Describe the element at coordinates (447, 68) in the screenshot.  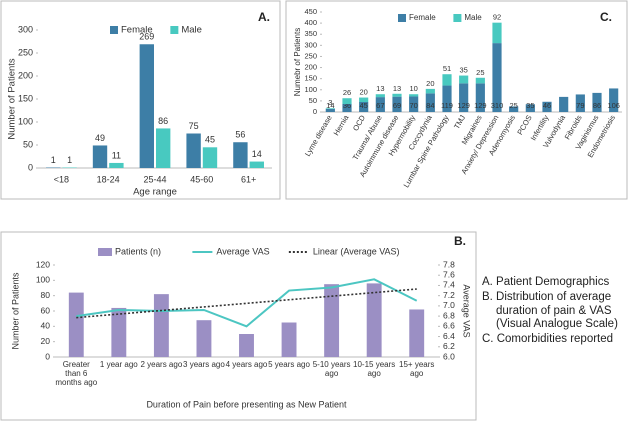
I see `data-label: 51` at that location.